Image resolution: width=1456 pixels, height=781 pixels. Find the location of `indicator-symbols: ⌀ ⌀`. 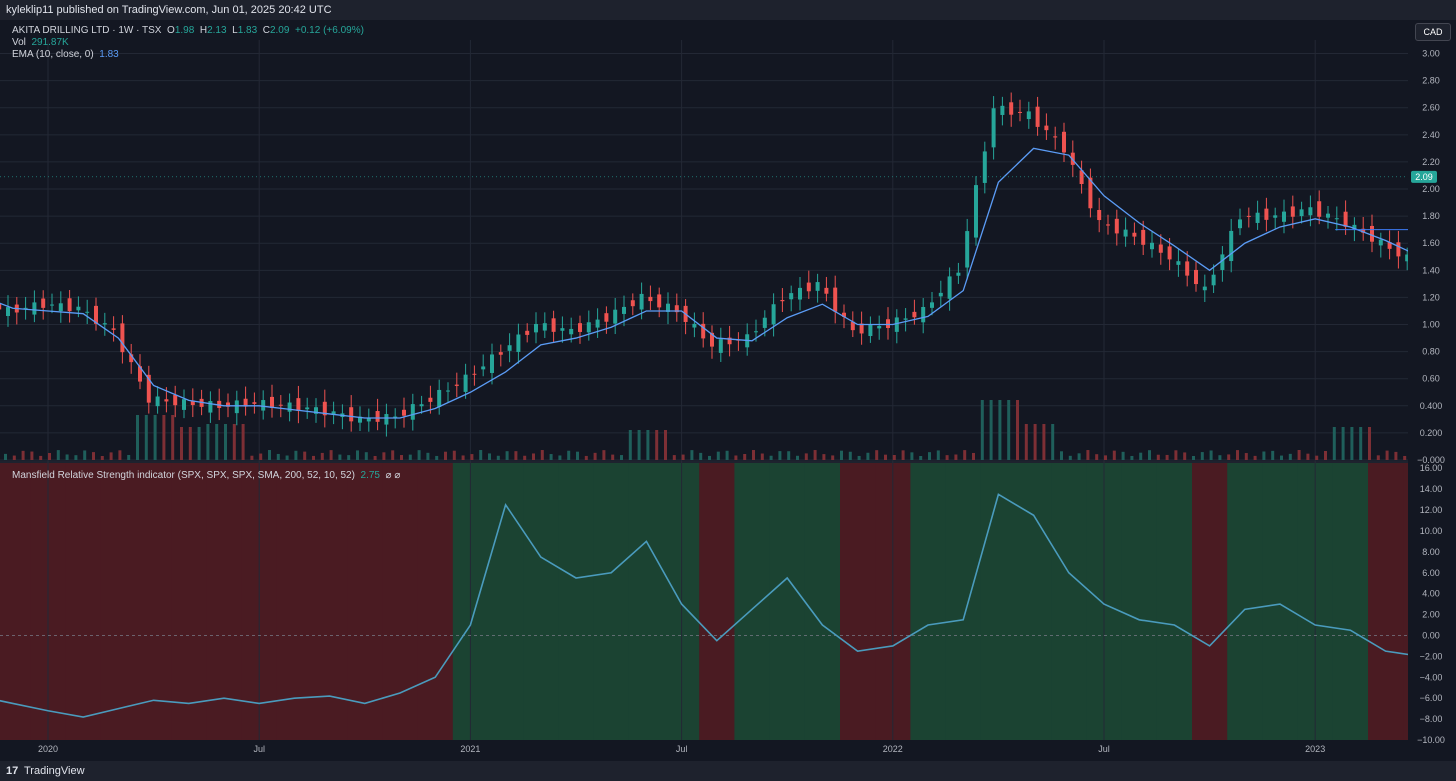

indicator-symbols: ⌀ ⌀ is located at coordinates (393, 475).